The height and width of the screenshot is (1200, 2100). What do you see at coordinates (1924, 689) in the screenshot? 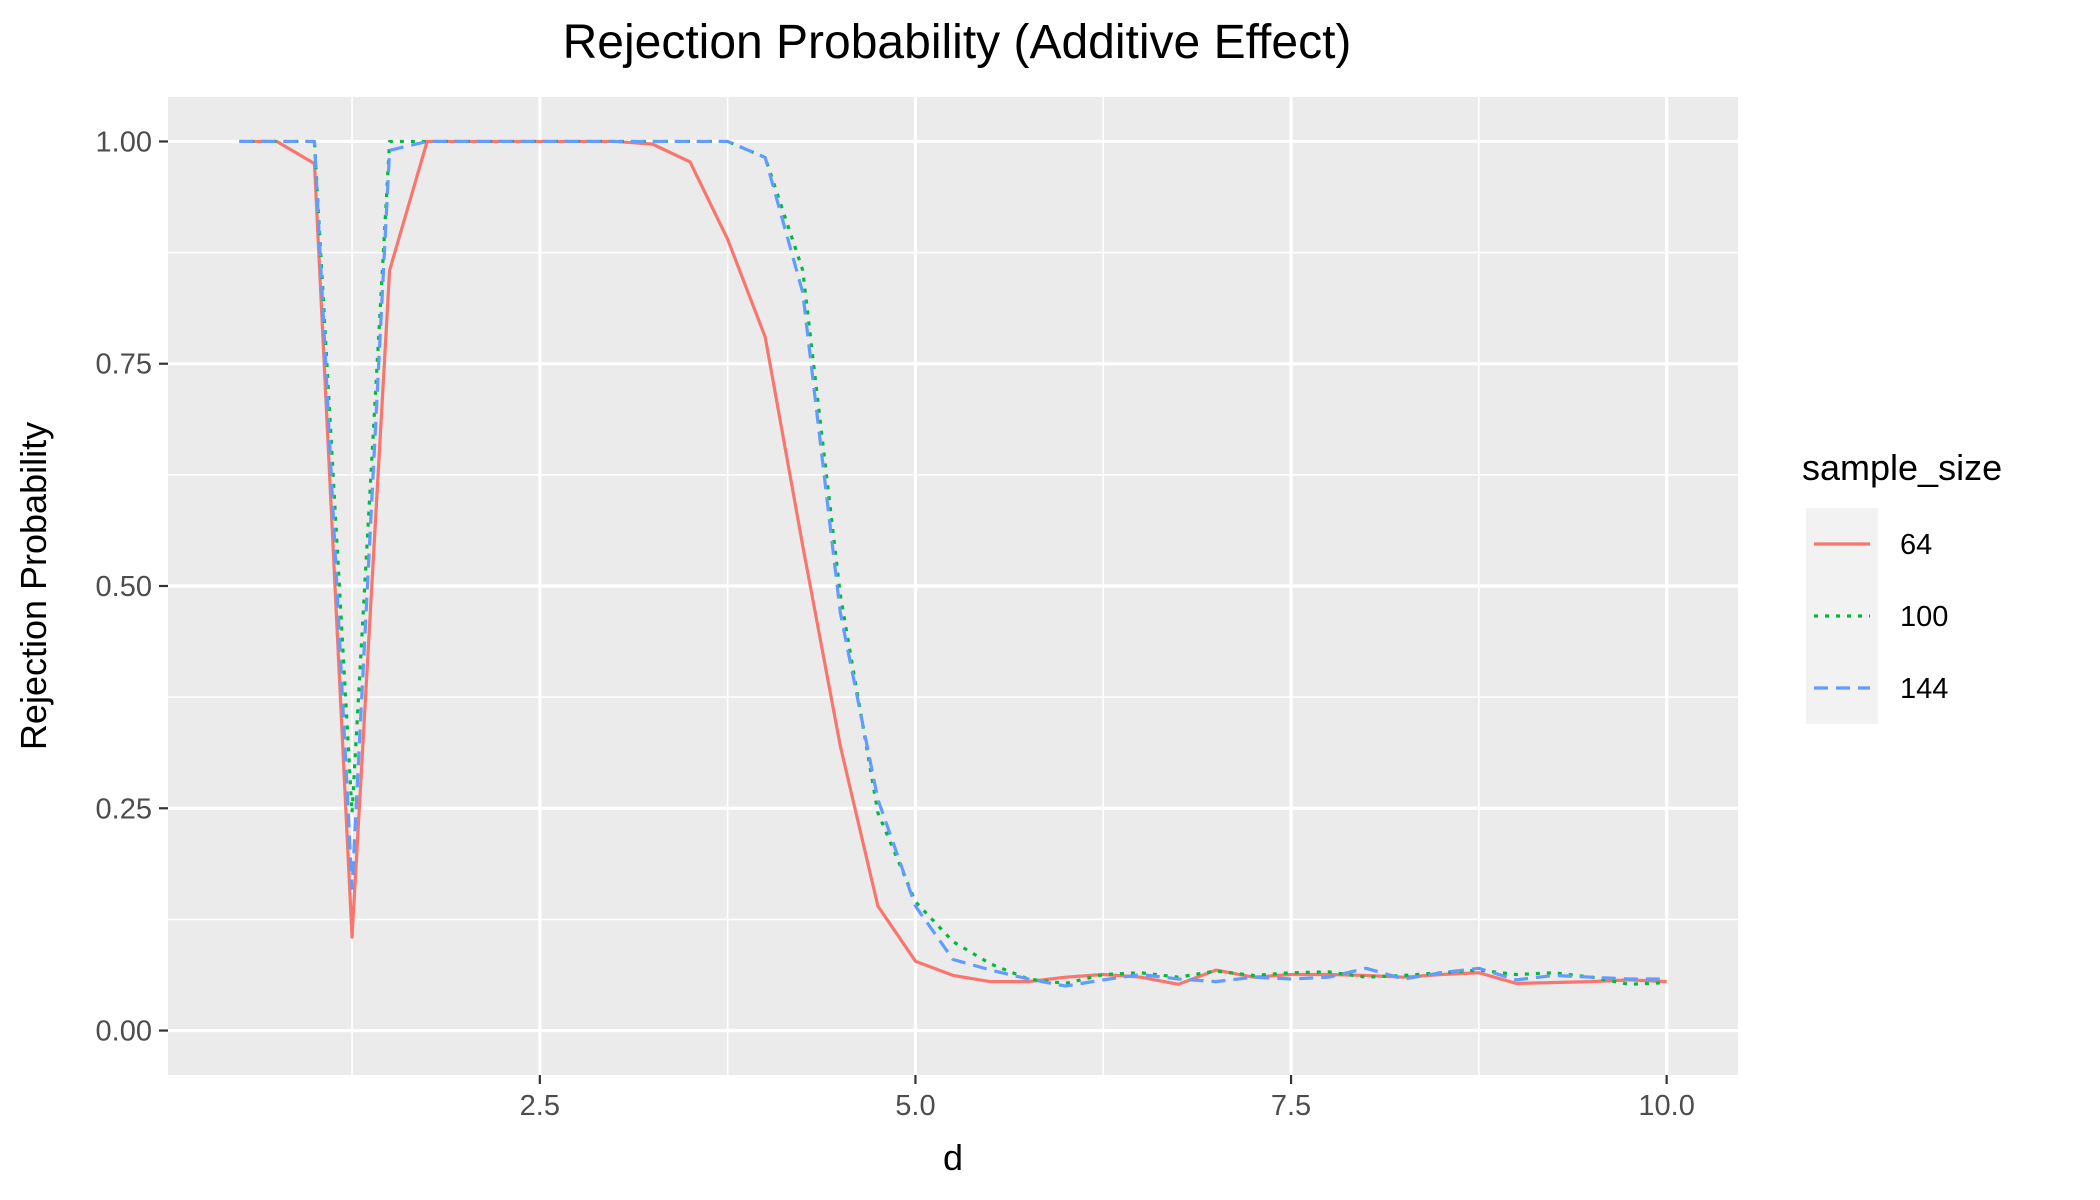
I see `legend-label-144: 144` at bounding box center [1924, 689].